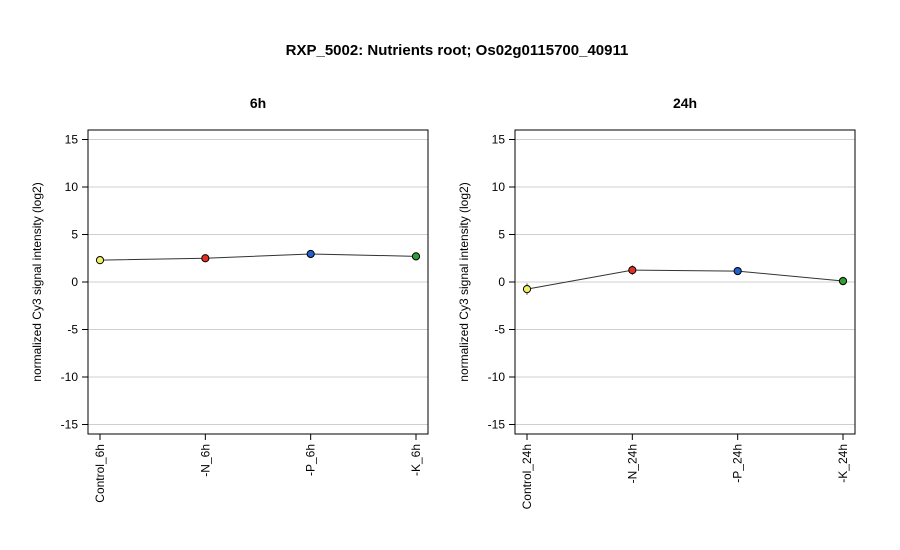  What do you see at coordinates (527, 476) in the screenshot?
I see `x-tick-label: Control_24h` at bounding box center [527, 476].